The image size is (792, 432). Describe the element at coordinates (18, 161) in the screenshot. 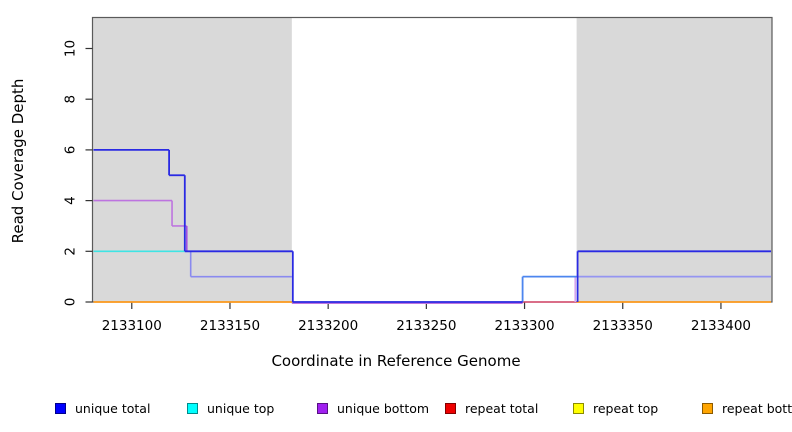

I see `y-axis-title: Read Coverage Depth` at that location.